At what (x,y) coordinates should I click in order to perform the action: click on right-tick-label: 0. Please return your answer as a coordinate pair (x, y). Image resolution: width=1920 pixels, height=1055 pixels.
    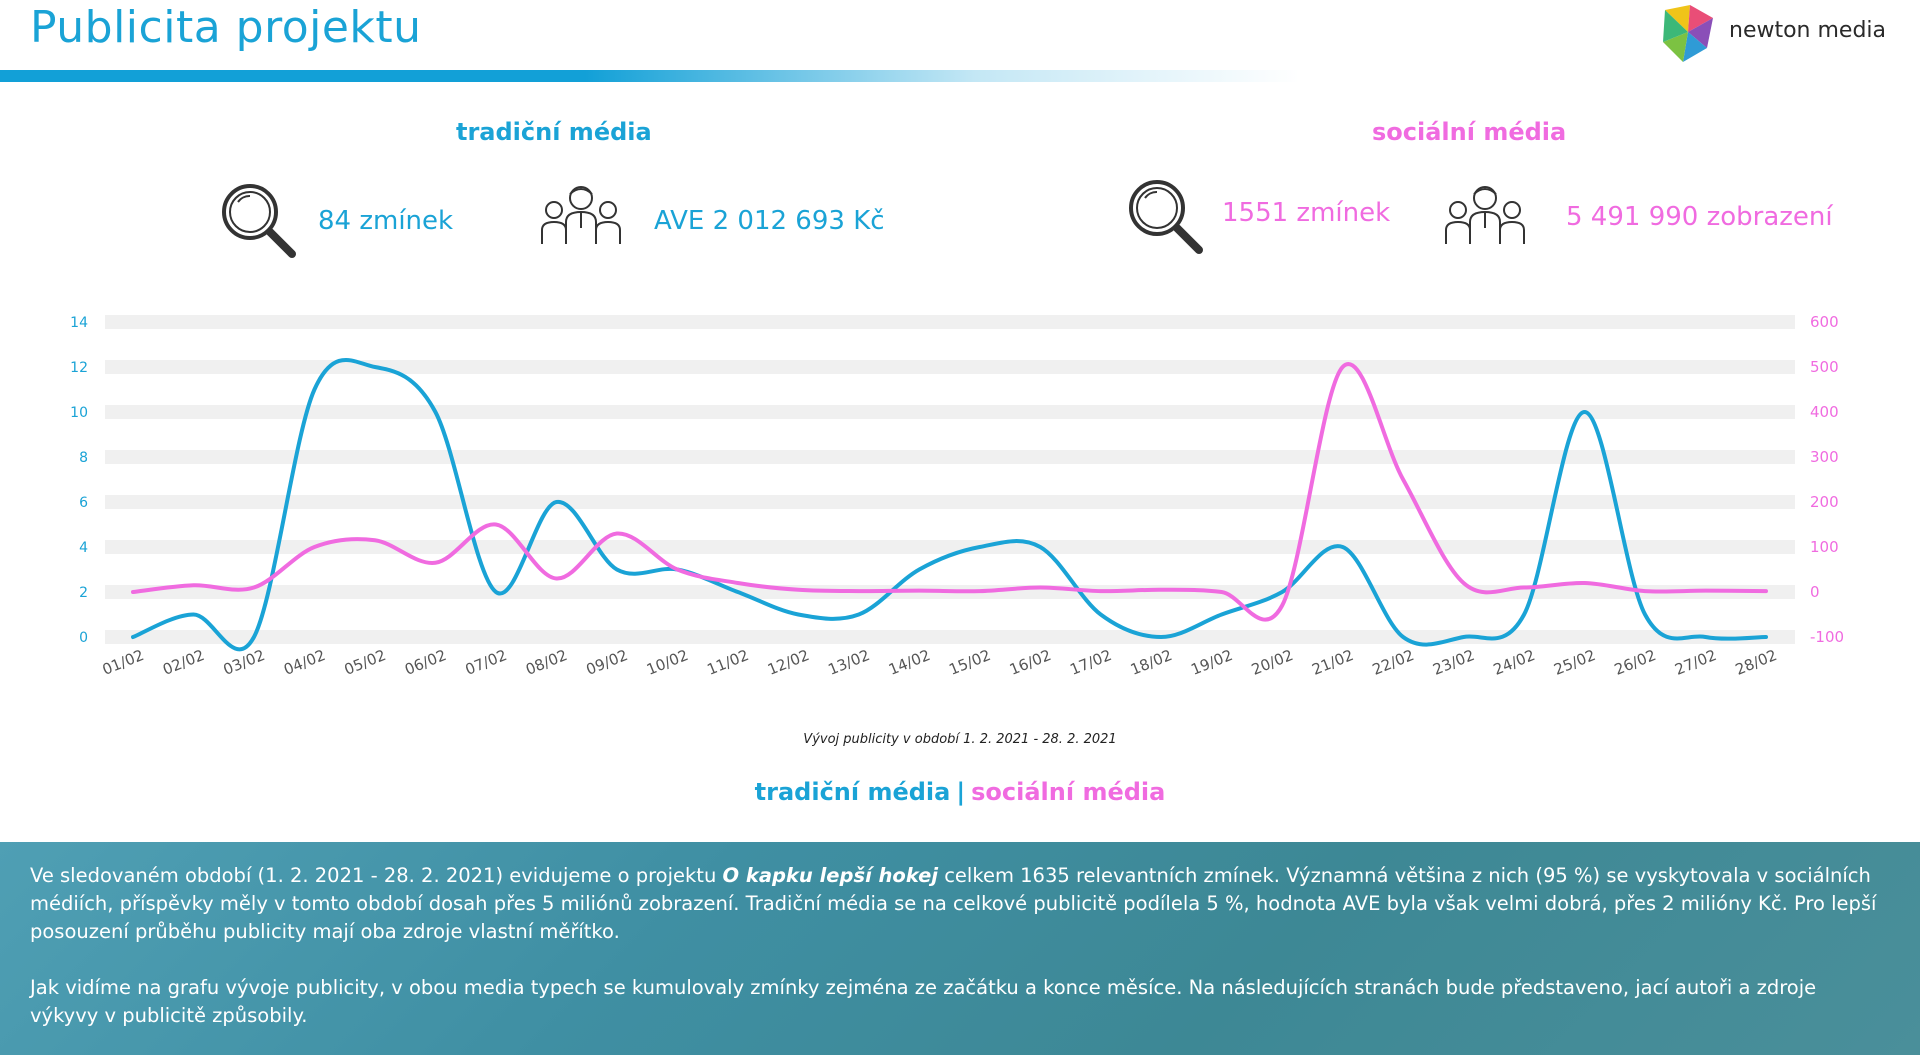
    Looking at the image, I should click on (1815, 592).